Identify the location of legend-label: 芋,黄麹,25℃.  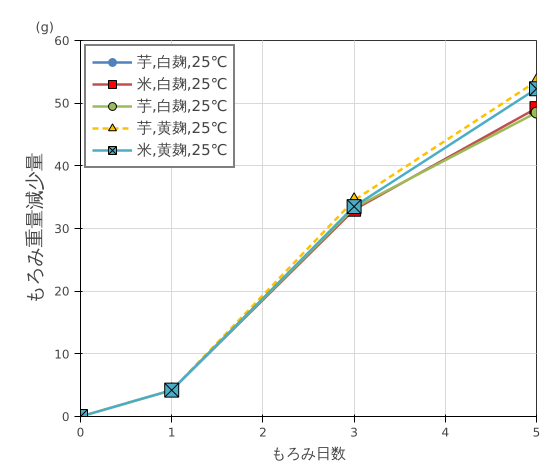
(182, 128).